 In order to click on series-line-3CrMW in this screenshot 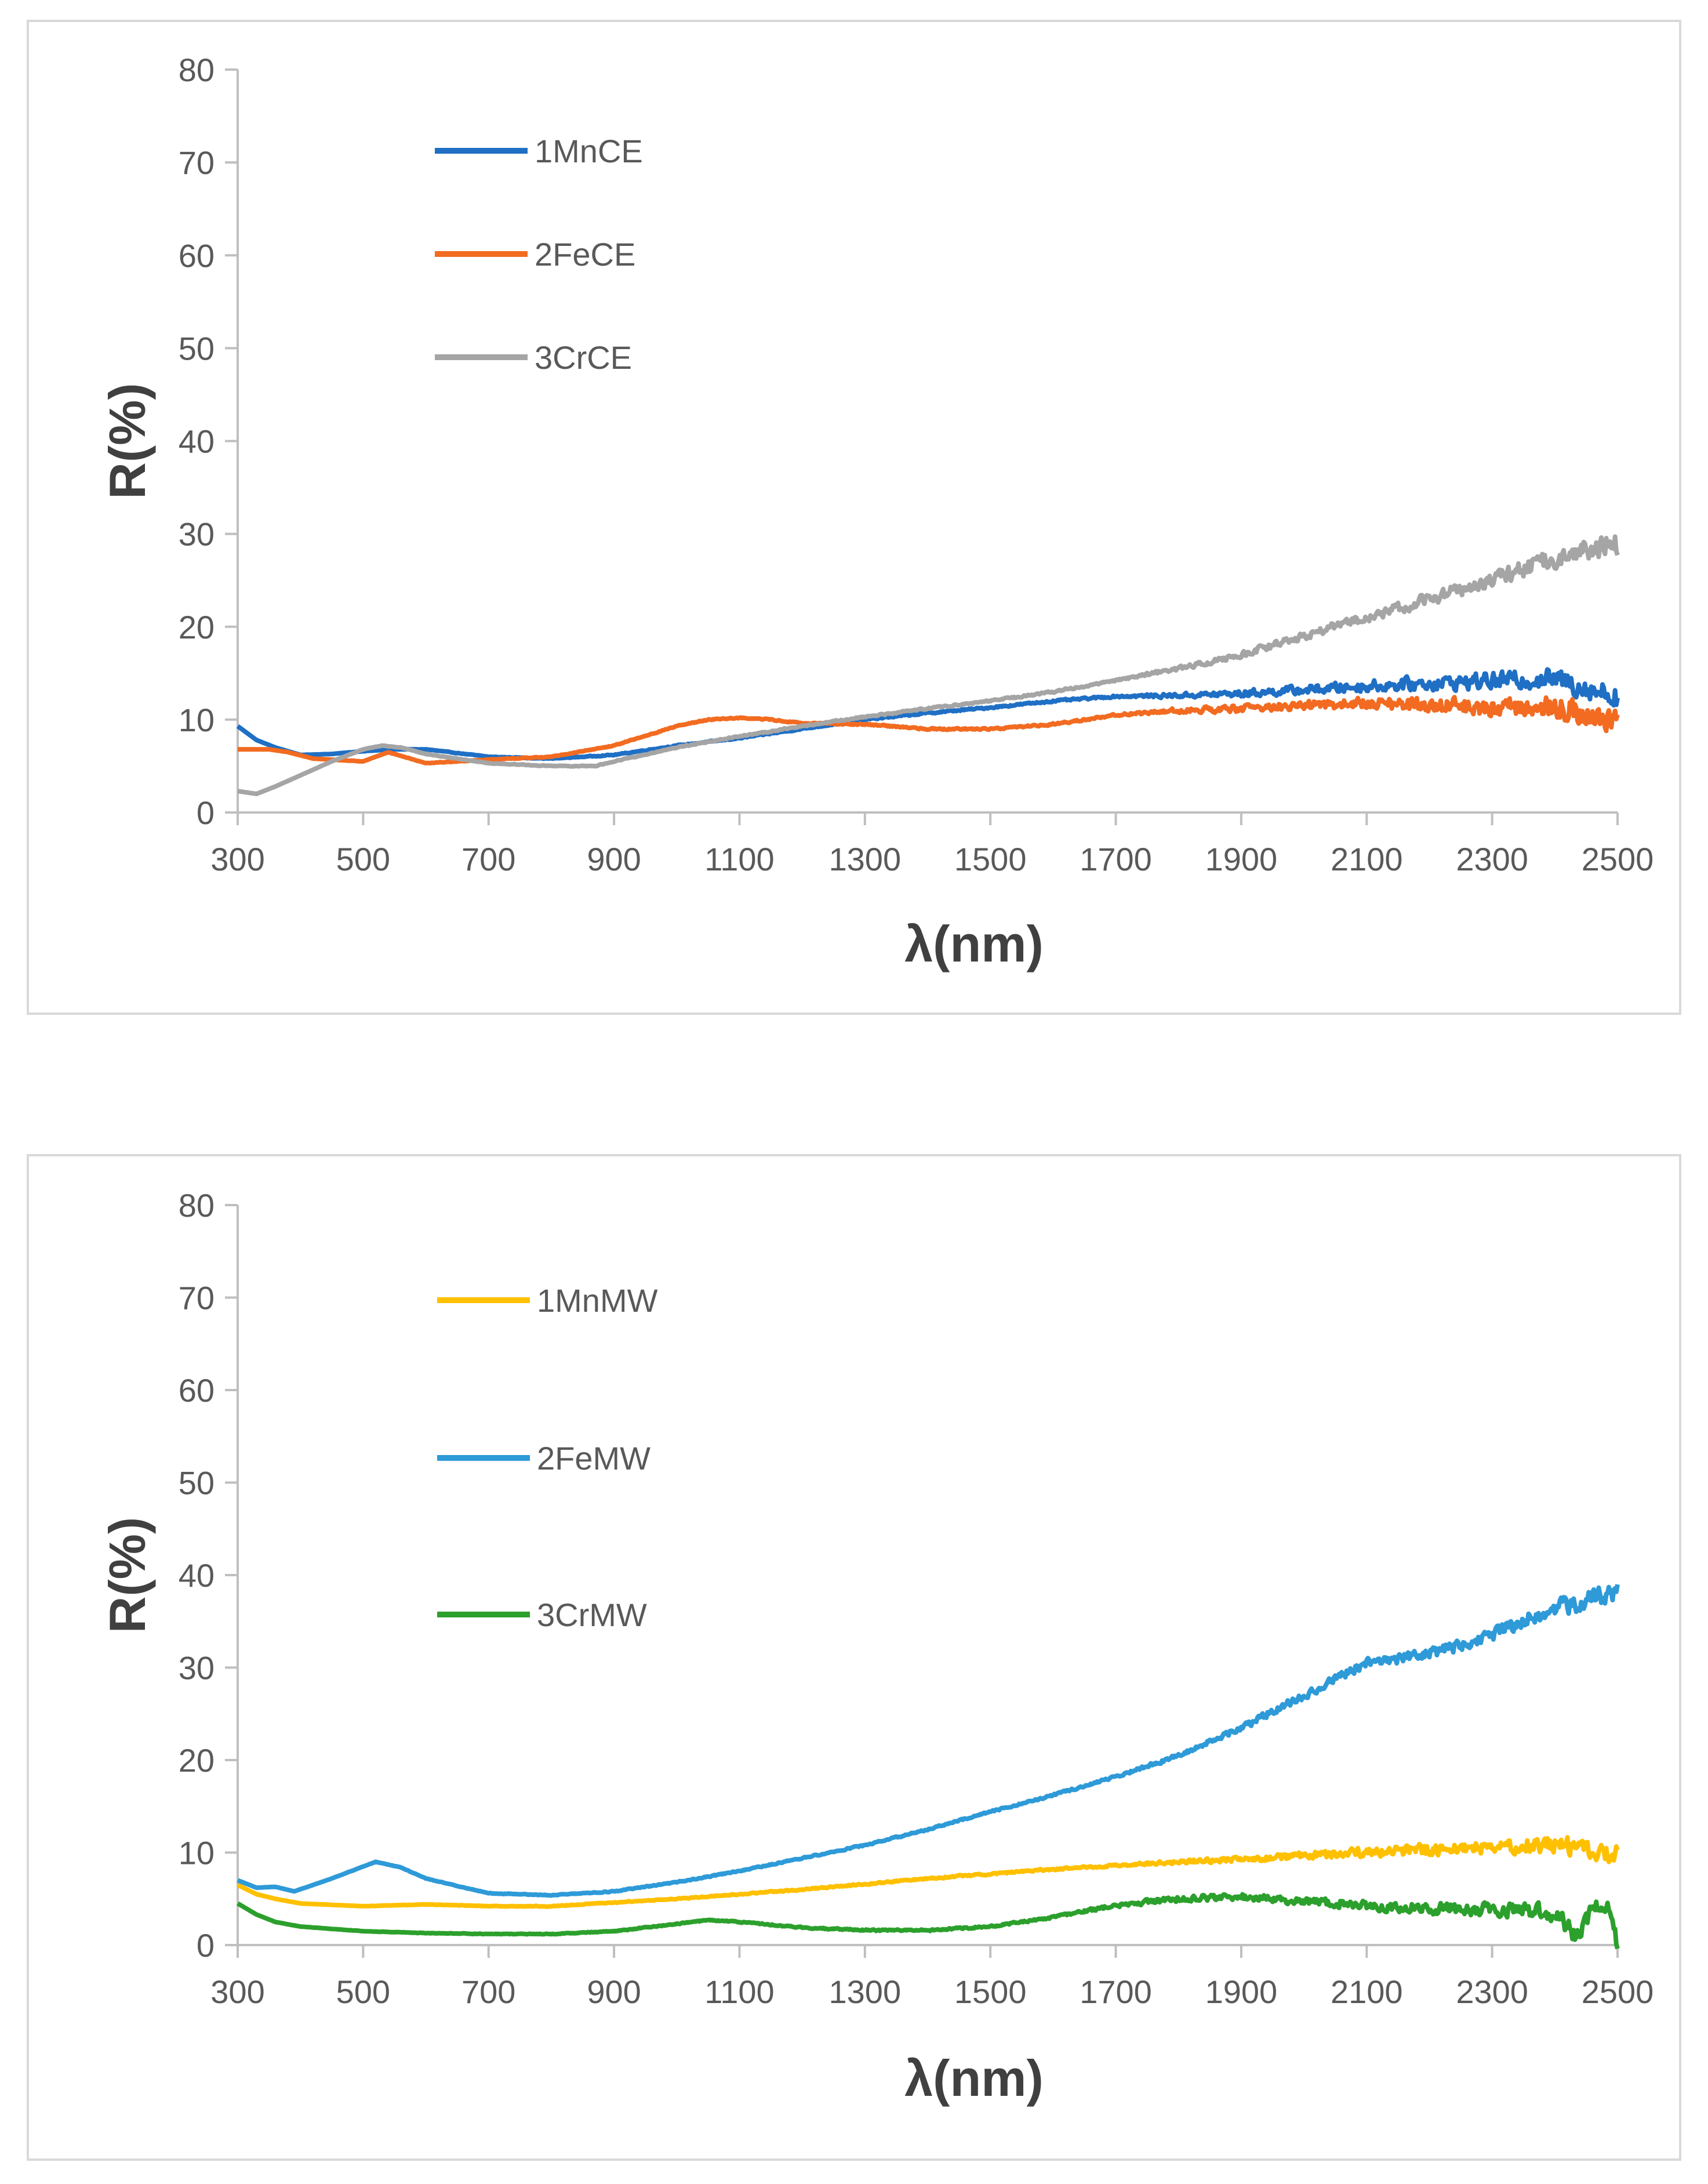, I will do `click(928, 1921)`.